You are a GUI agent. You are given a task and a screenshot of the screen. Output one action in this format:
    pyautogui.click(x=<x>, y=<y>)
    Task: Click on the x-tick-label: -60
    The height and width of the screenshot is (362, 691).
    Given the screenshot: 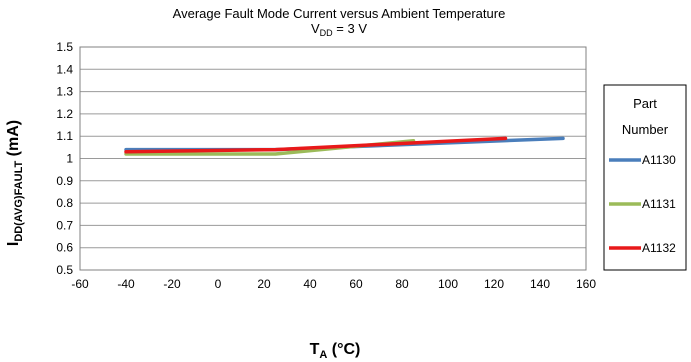 What is the action you would take?
    pyautogui.click(x=80, y=284)
    